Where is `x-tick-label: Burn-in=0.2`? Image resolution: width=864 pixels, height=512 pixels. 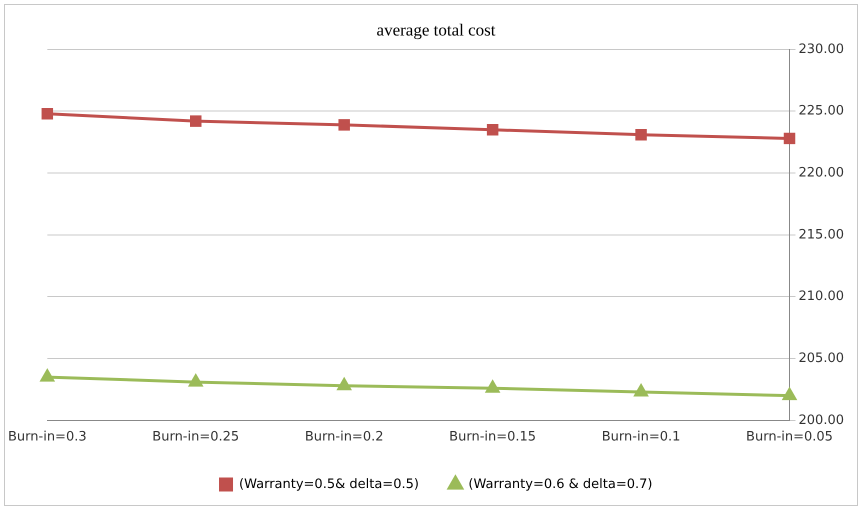 x-tick-label: Burn-in=0.2 is located at coordinates (344, 437).